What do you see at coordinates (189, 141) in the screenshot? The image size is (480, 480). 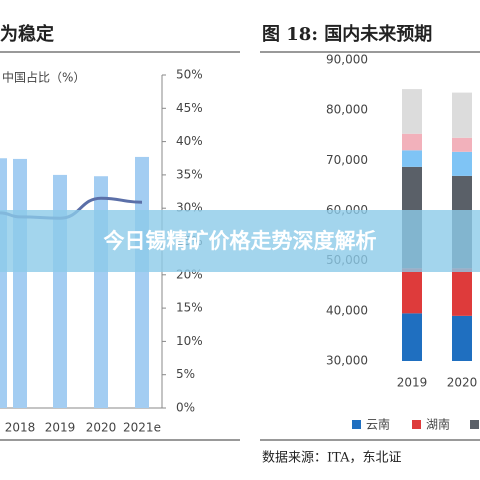 I see `y2-tick-label: 40%` at bounding box center [189, 141].